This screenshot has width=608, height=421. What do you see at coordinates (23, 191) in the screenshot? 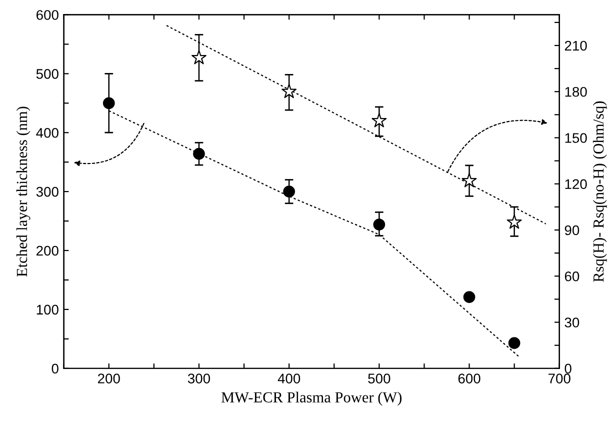
I see `y-axis-title: Etched layer thickness (nm)` at bounding box center [23, 191].